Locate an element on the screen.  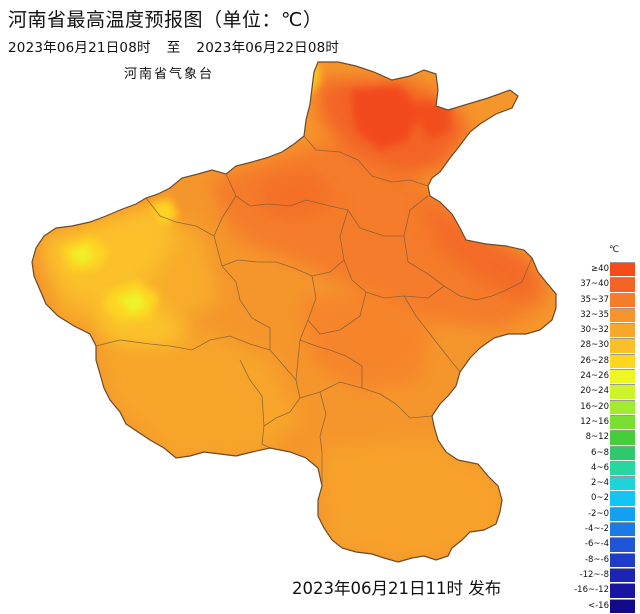
legend-item: 8~12 is located at coordinates (610, 437).